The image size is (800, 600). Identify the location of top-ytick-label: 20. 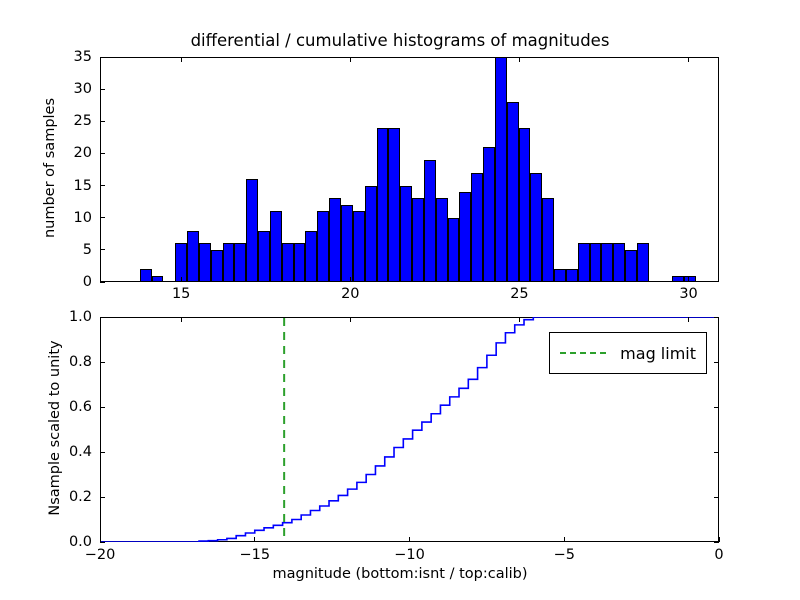
(82, 153).